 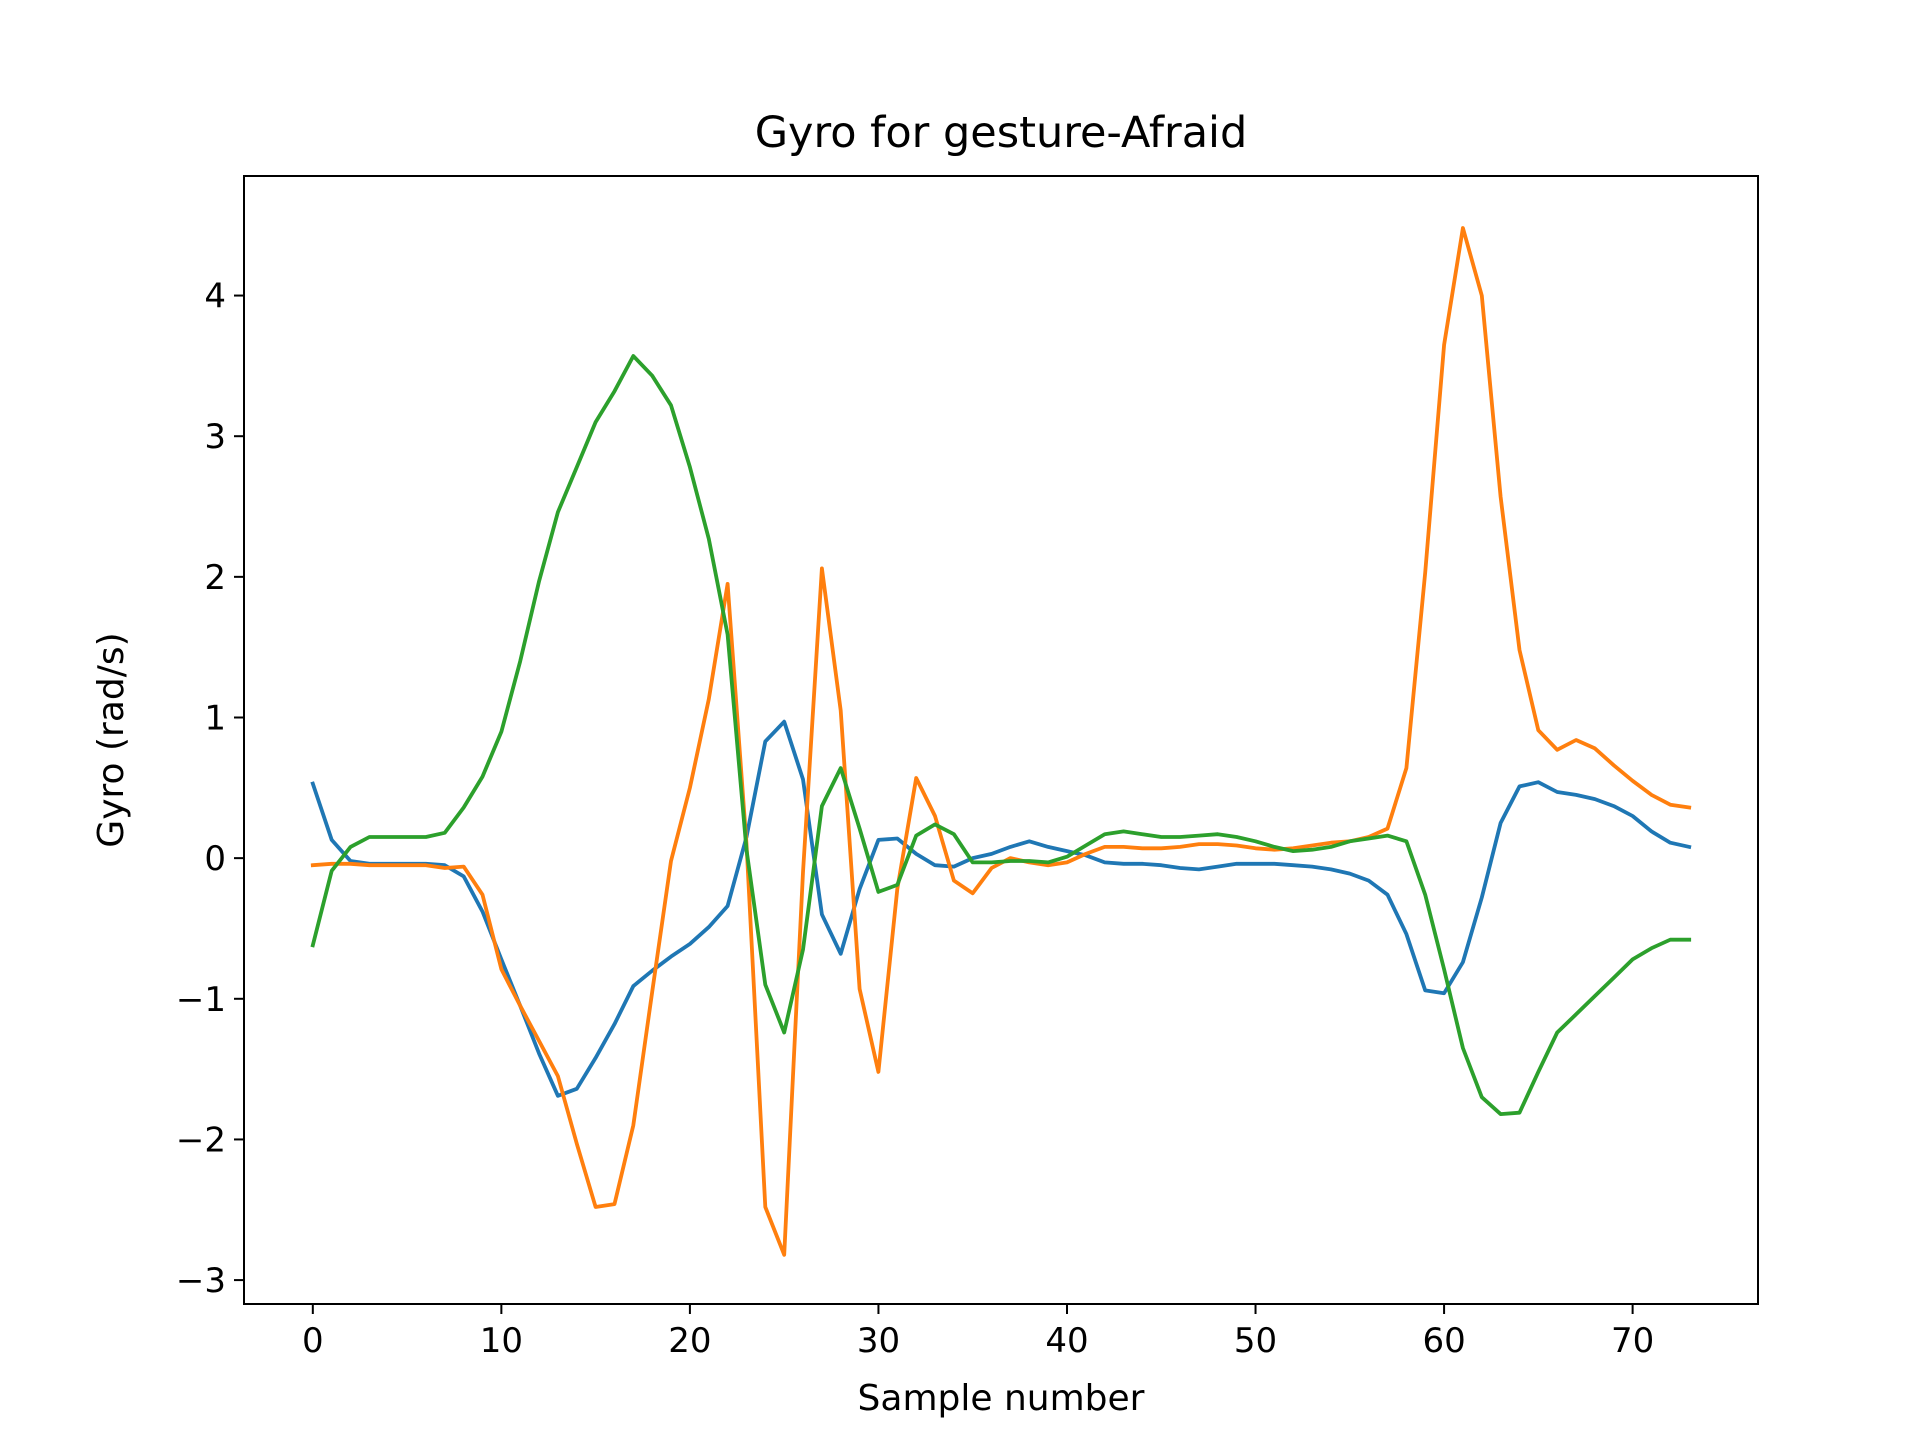 What do you see at coordinates (111, 739) in the screenshot?
I see `y-axis-label: Gyro (rad/s)` at bounding box center [111, 739].